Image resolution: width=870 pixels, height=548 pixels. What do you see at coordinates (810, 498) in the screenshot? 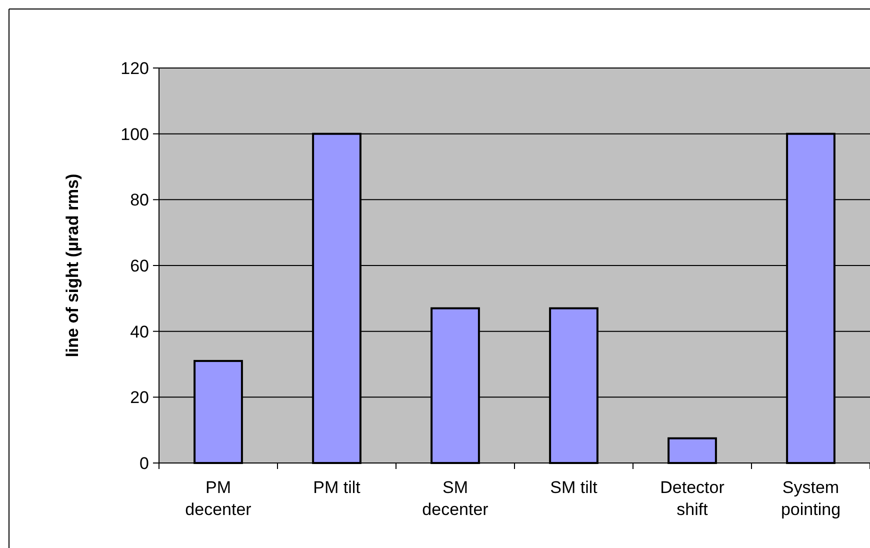
I see `x-tick-label: System pointing` at bounding box center [810, 498].